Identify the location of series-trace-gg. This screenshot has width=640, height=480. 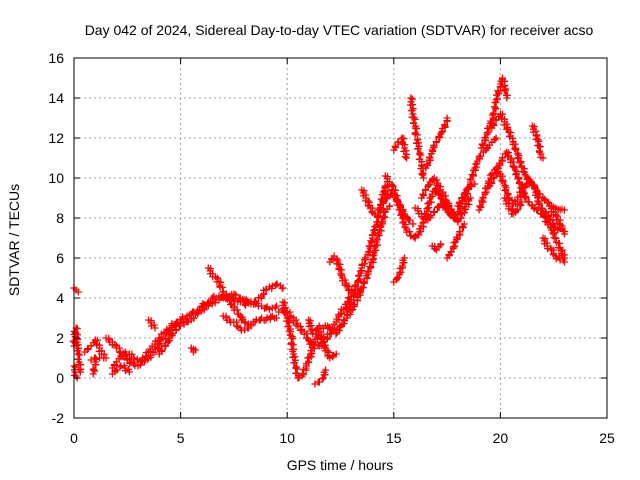
(553, 250).